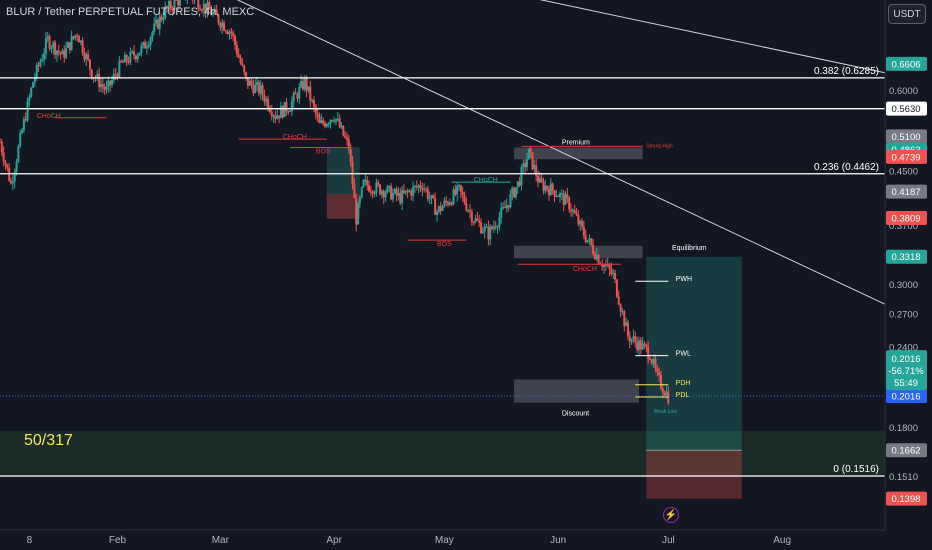  Describe the element at coordinates (906, 383) in the screenshot. I see `current-price-box-text: 55:49` at that location.